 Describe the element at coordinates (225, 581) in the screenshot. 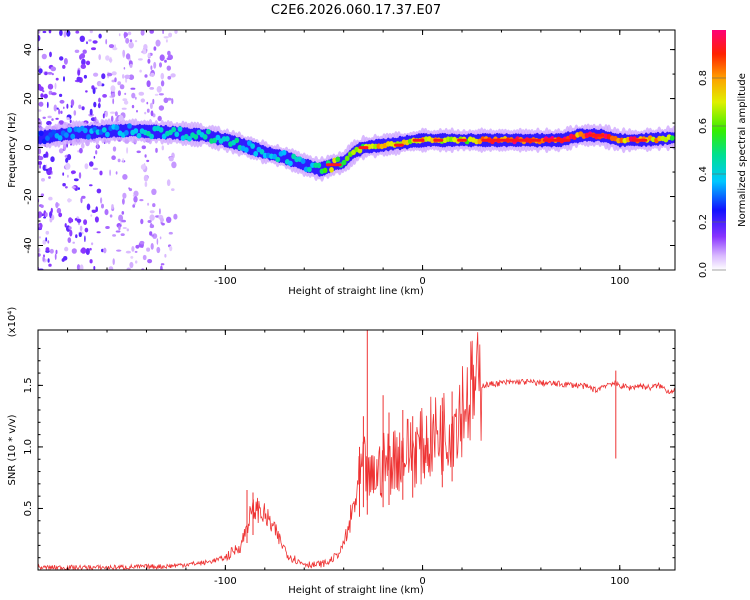

I see `x-tick-label: -100` at that location.